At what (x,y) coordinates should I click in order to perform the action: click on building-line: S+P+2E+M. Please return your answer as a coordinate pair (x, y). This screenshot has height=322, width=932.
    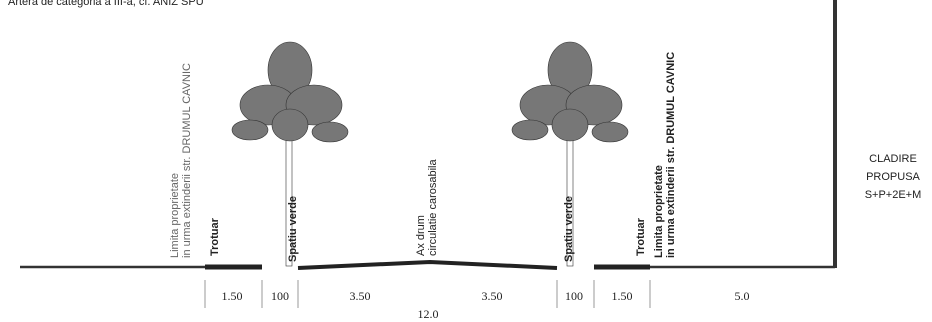
    Looking at the image, I should click on (893, 195).